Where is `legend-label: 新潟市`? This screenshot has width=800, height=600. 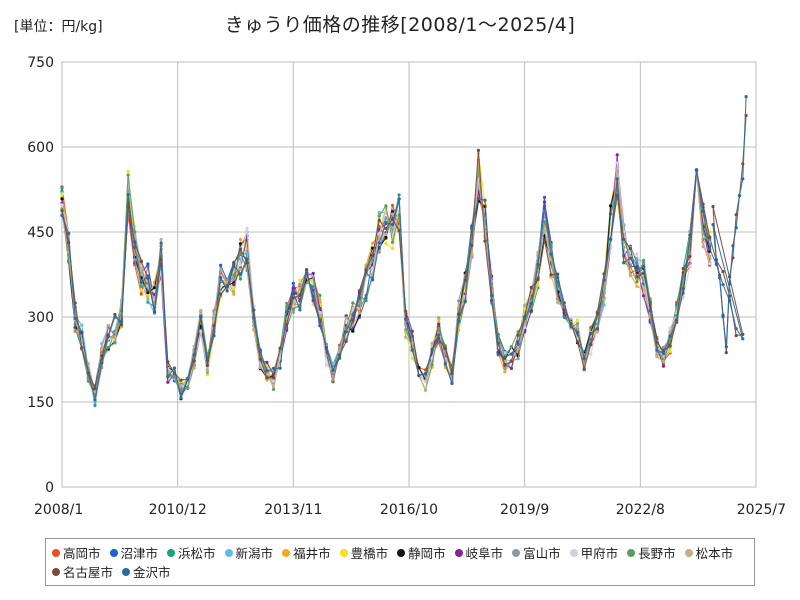 legend-label: 新潟市 is located at coordinates (254, 553).